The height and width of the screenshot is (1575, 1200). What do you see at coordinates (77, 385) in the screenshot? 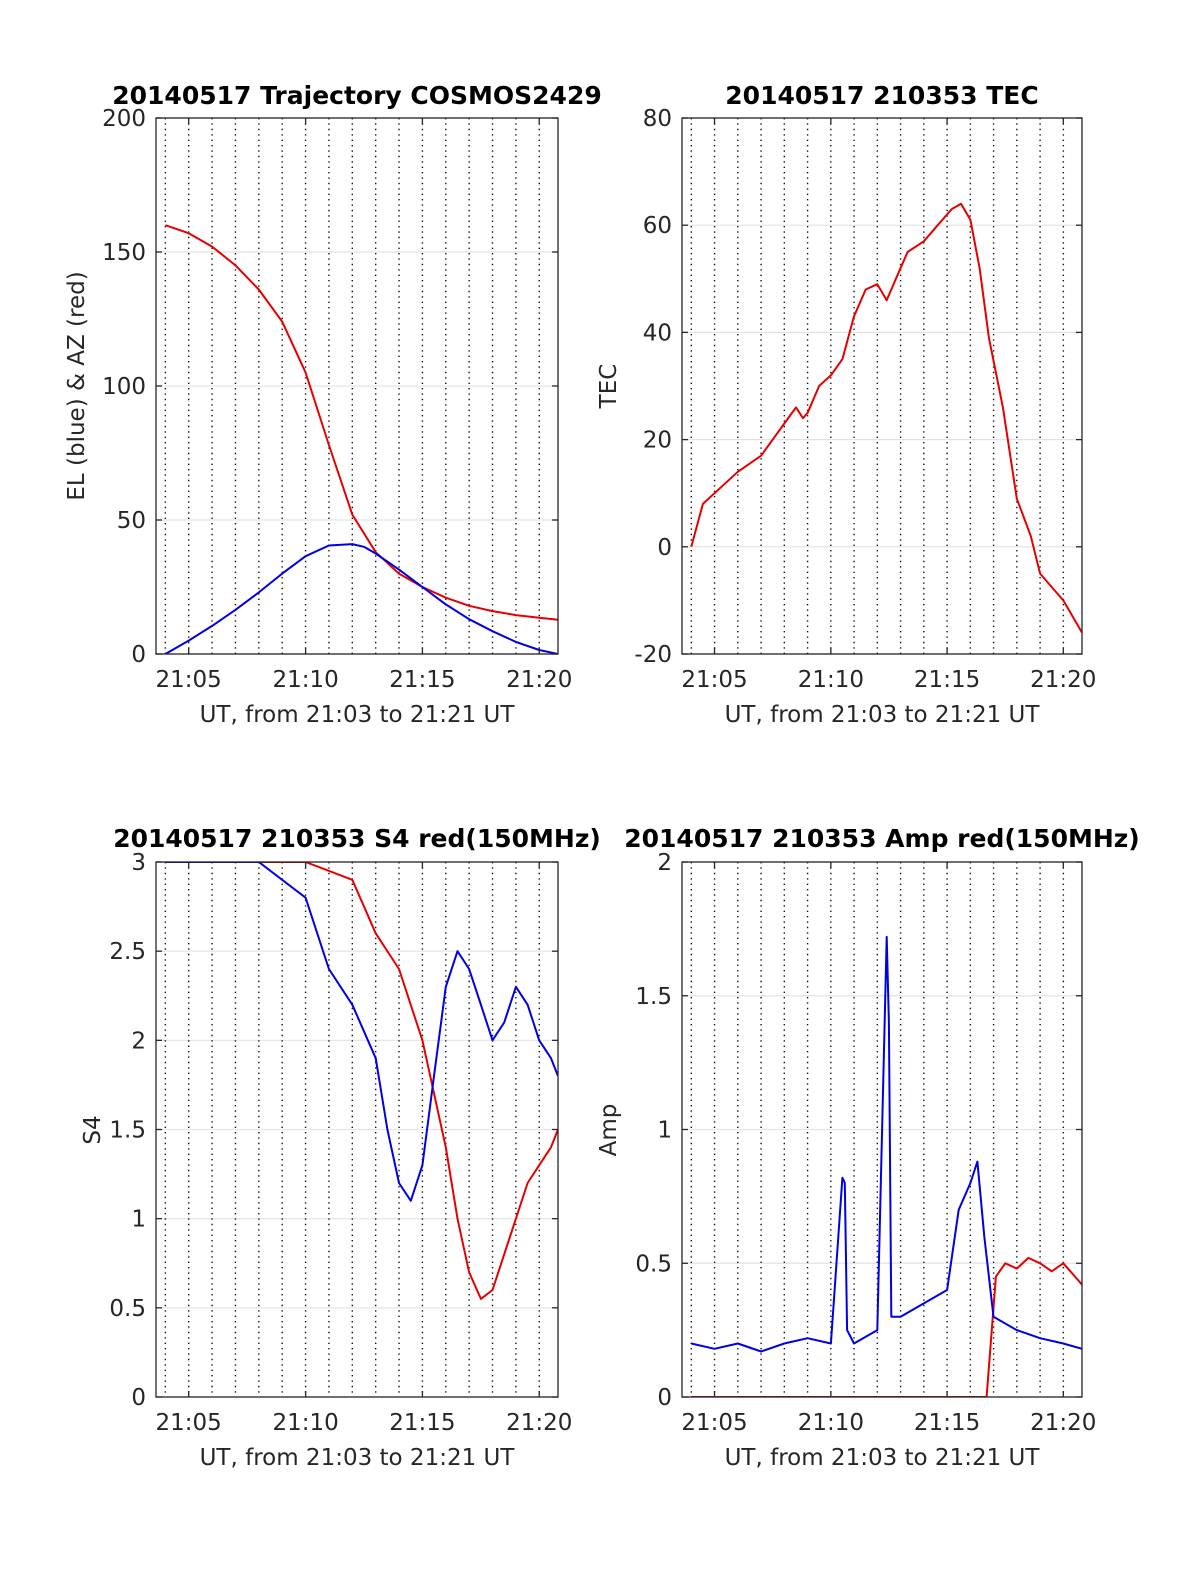
I see `trajectory-y-axis-label: EL (blue) & AZ (red)` at bounding box center [77, 385].